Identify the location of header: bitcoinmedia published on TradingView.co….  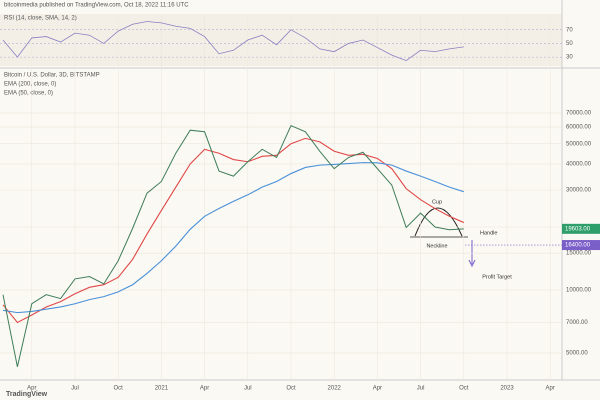
(96, 6).